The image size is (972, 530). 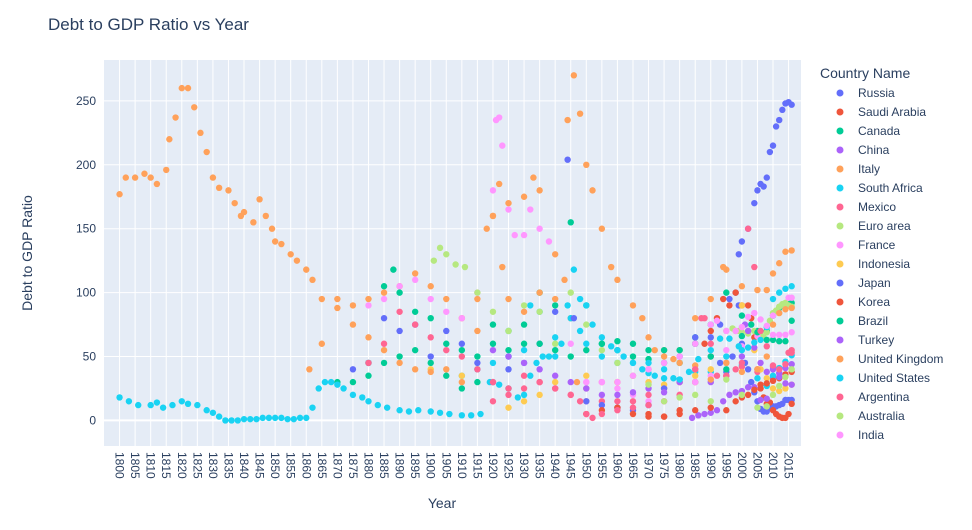 I want to click on legend-item: Italy, so click(x=858, y=169).